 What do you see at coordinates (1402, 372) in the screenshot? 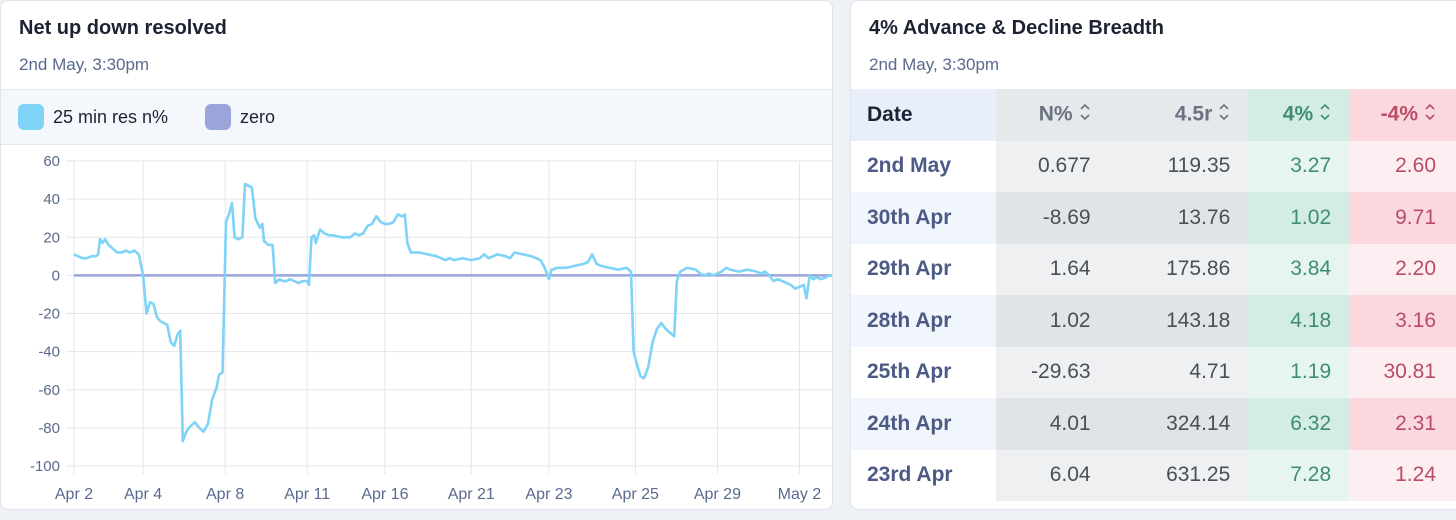
I see `cell-minus-4-pct: 30.81` at bounding box center [1402, 372].